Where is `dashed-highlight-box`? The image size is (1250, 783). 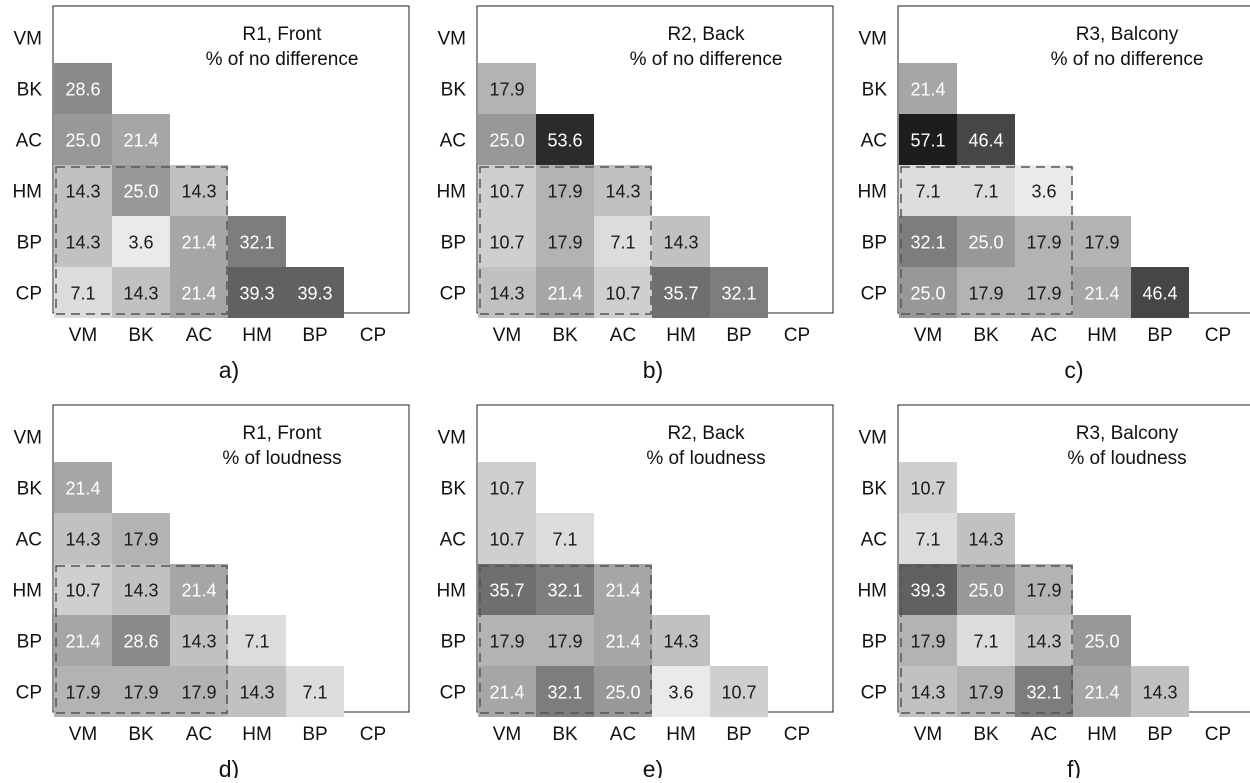 dashed-highlight-box is located at coordinates (565, 639).